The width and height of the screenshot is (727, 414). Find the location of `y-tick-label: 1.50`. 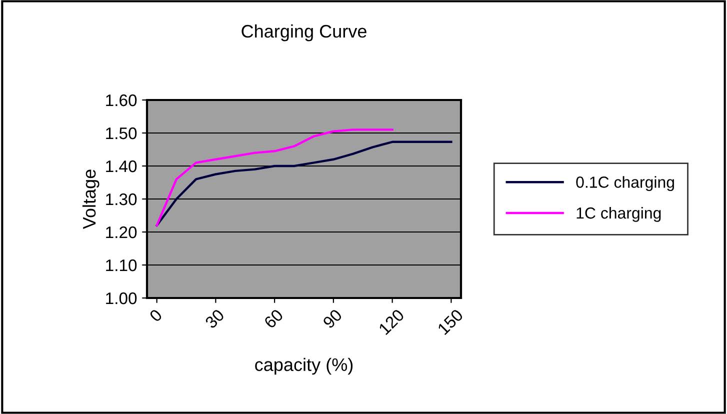

y-tick-label: 1.50 is located at coordinates (121, 133).